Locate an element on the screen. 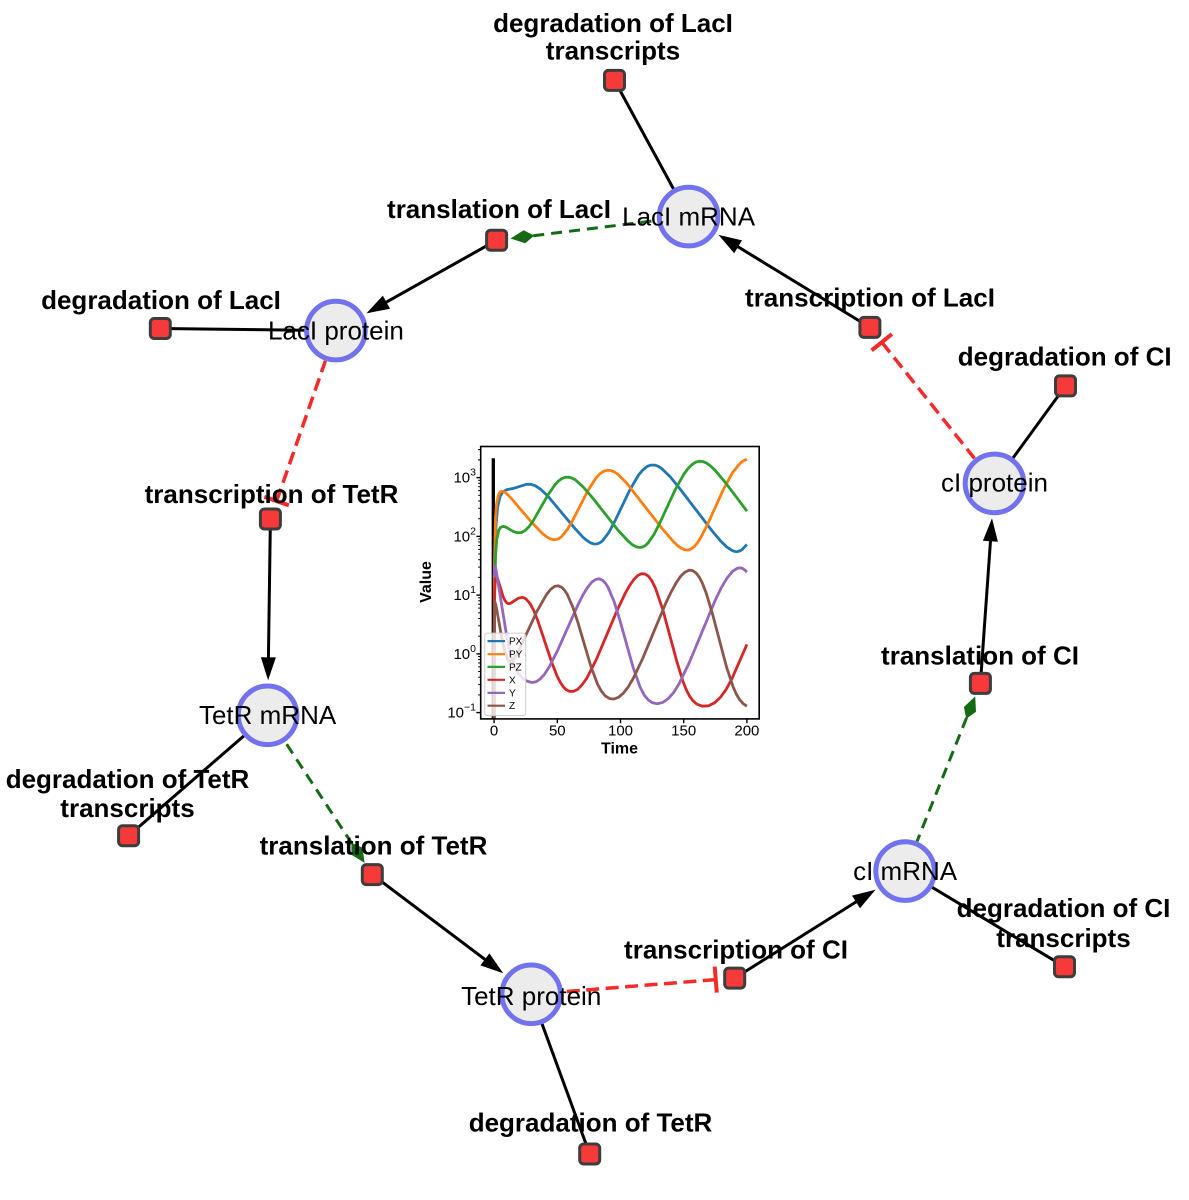 This screenshot has width=1189, height=1200. svg-text: LacI protein is located at coordinates (336, 331).